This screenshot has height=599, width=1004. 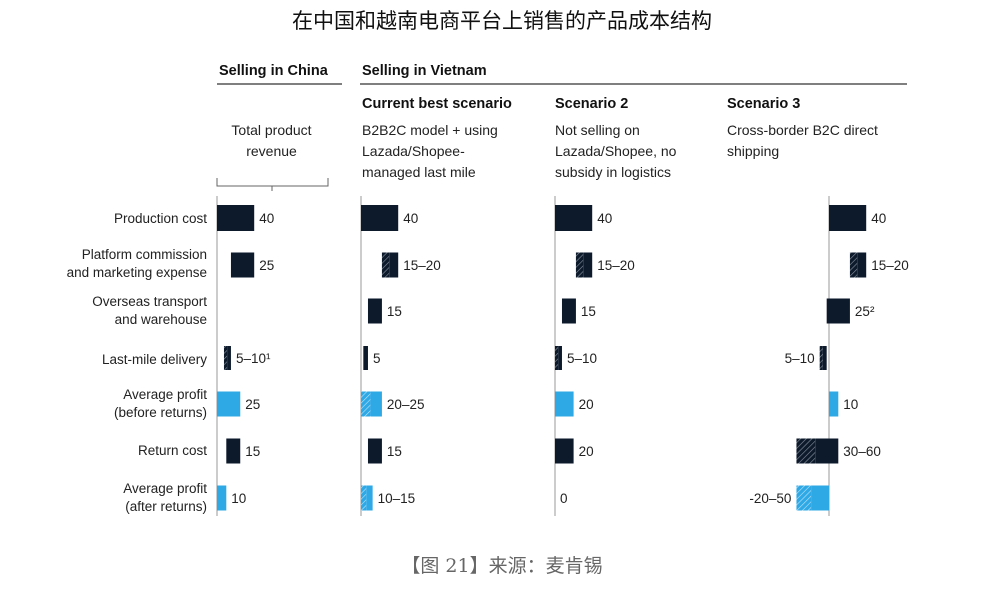 What do you see at coordinates (253, 358) in the screenshot?
I see `data-label: 5–10¹` at bounding box center [253, 358].